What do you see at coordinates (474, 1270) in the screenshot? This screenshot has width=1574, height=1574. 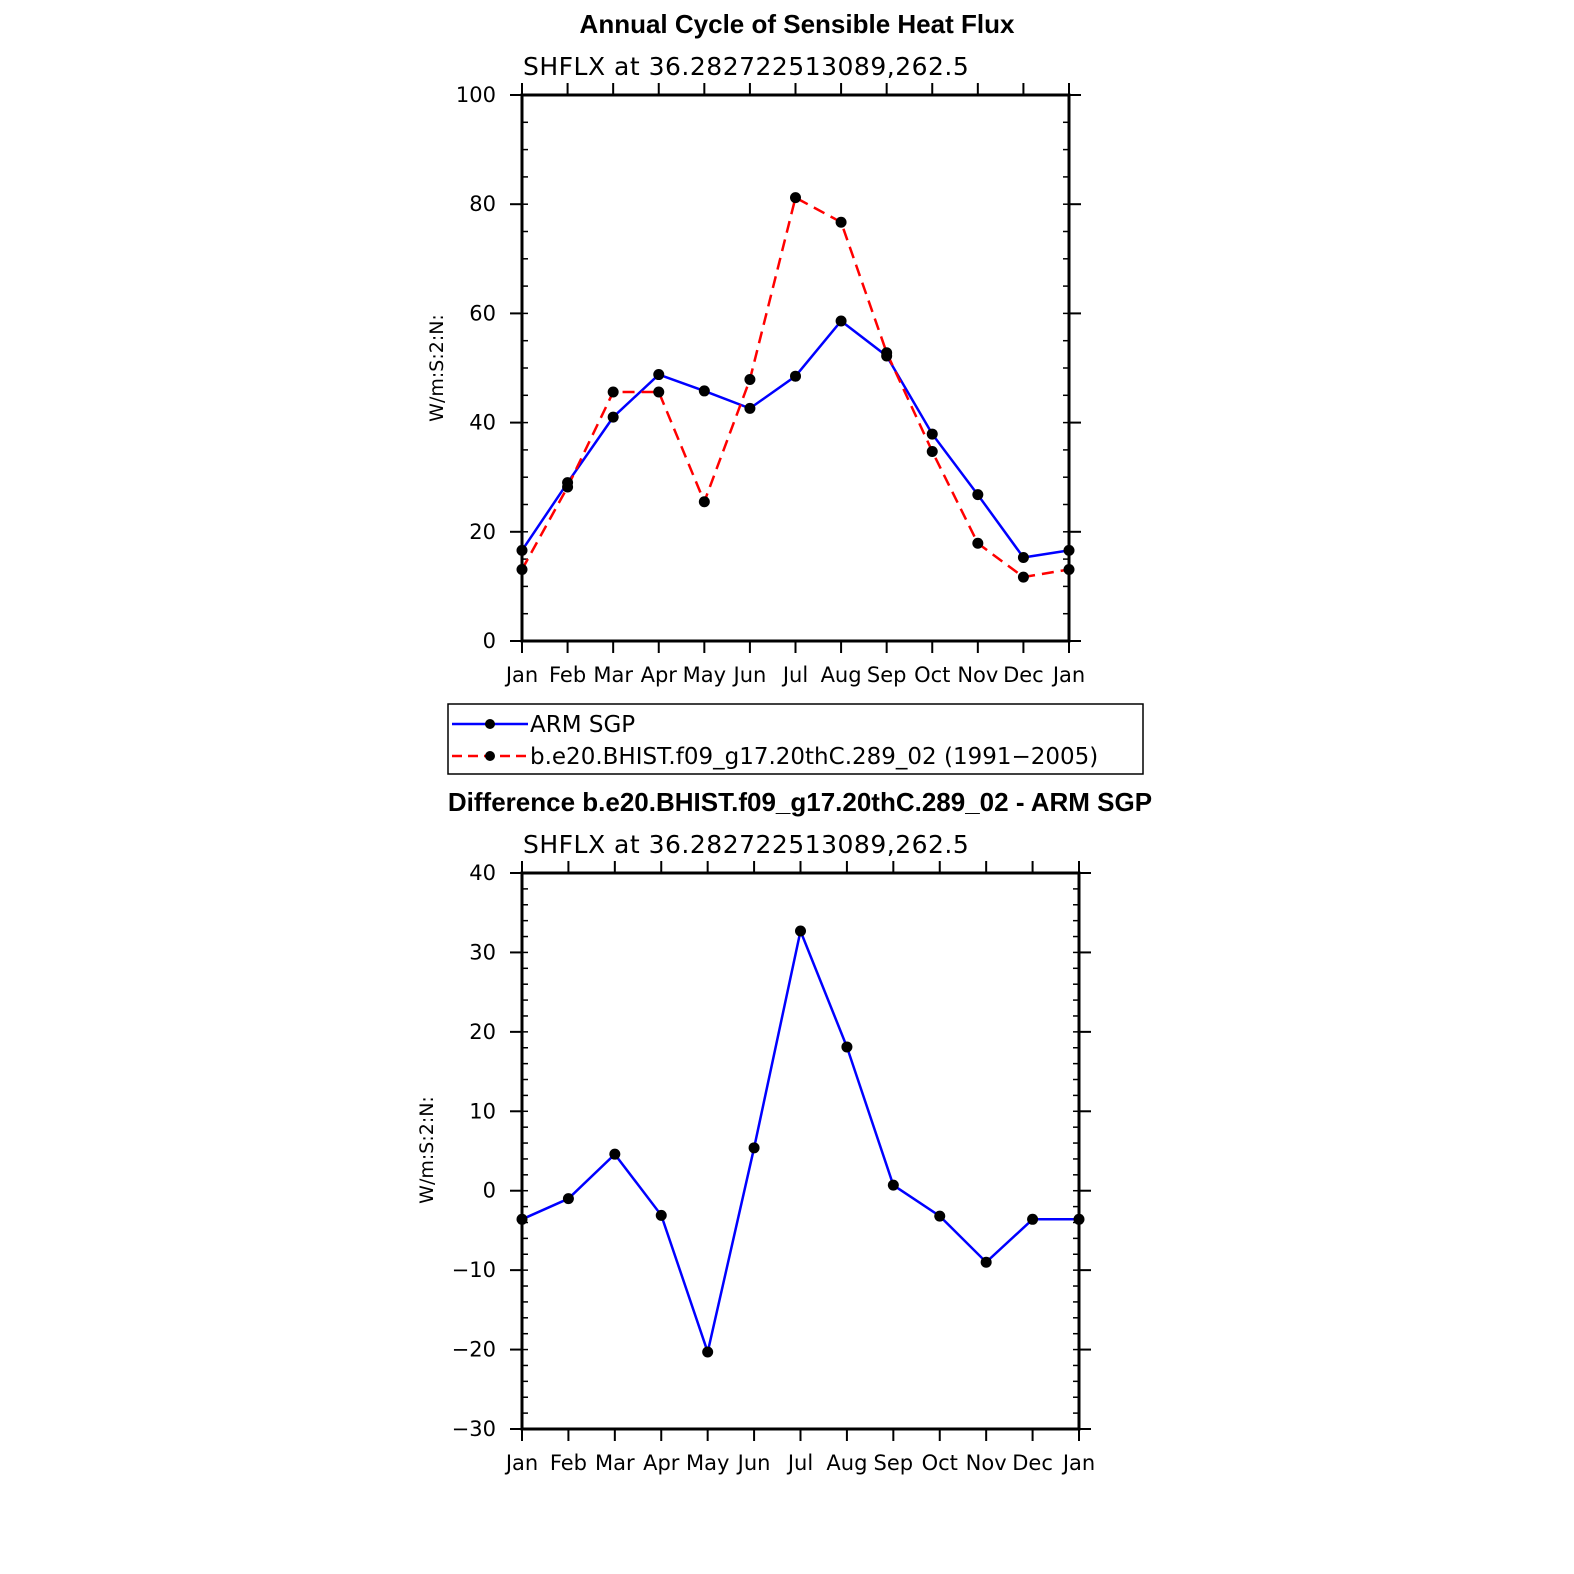 I see `y-tick-label: −10` at bounding box center [474, 1270].